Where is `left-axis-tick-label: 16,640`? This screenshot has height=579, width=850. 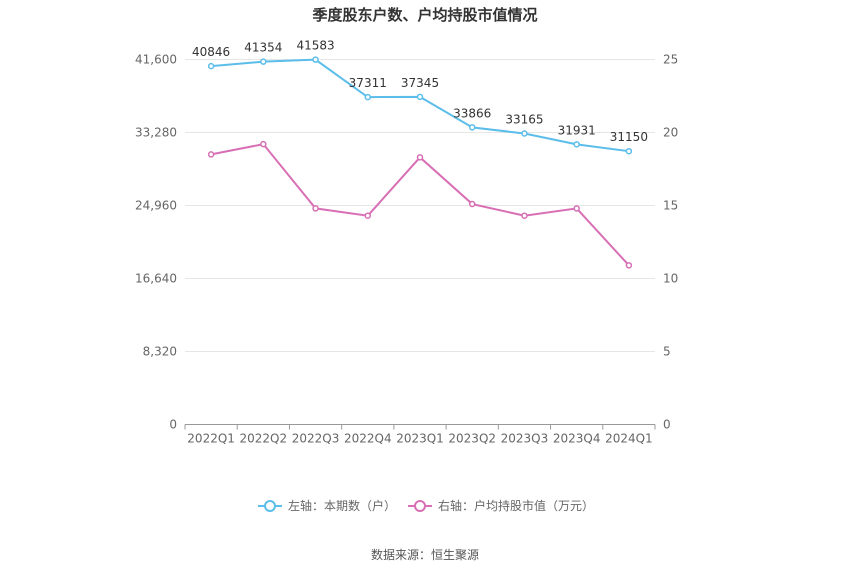 left-axis-tick-label: 16,640 is located at coordinates (156, 279).